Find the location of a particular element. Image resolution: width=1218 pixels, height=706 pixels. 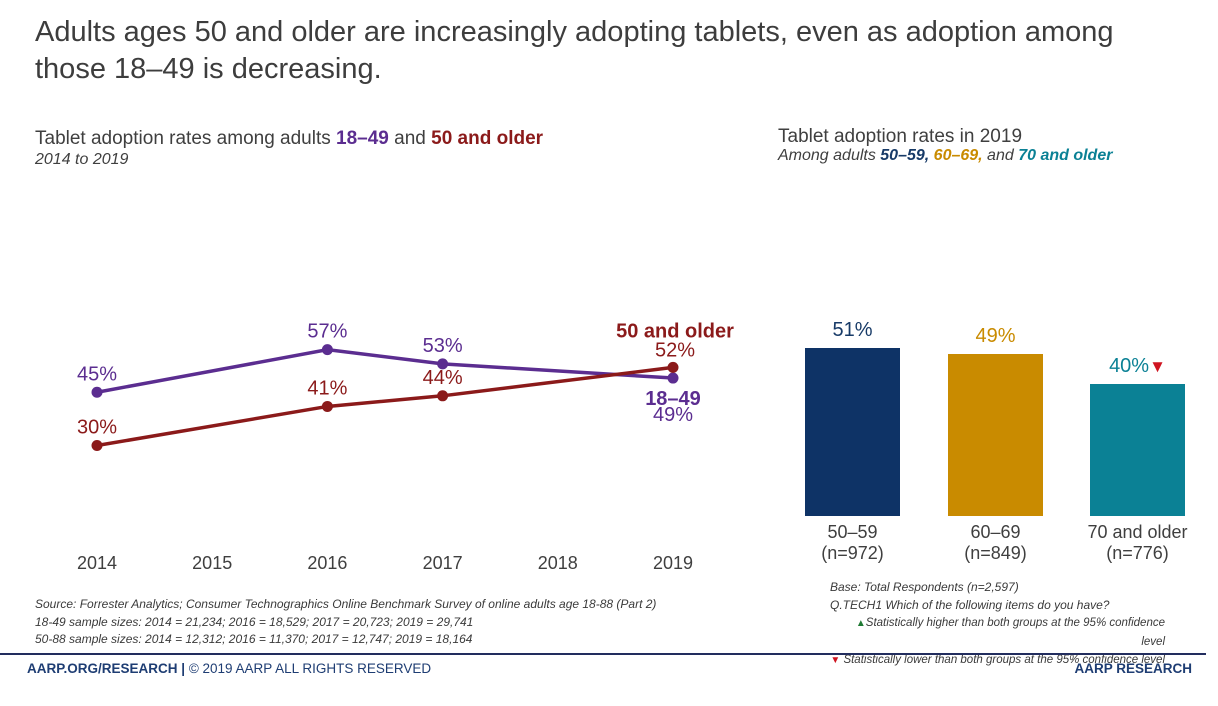

data-point-label: 41% is located at coordinates (327, 388).